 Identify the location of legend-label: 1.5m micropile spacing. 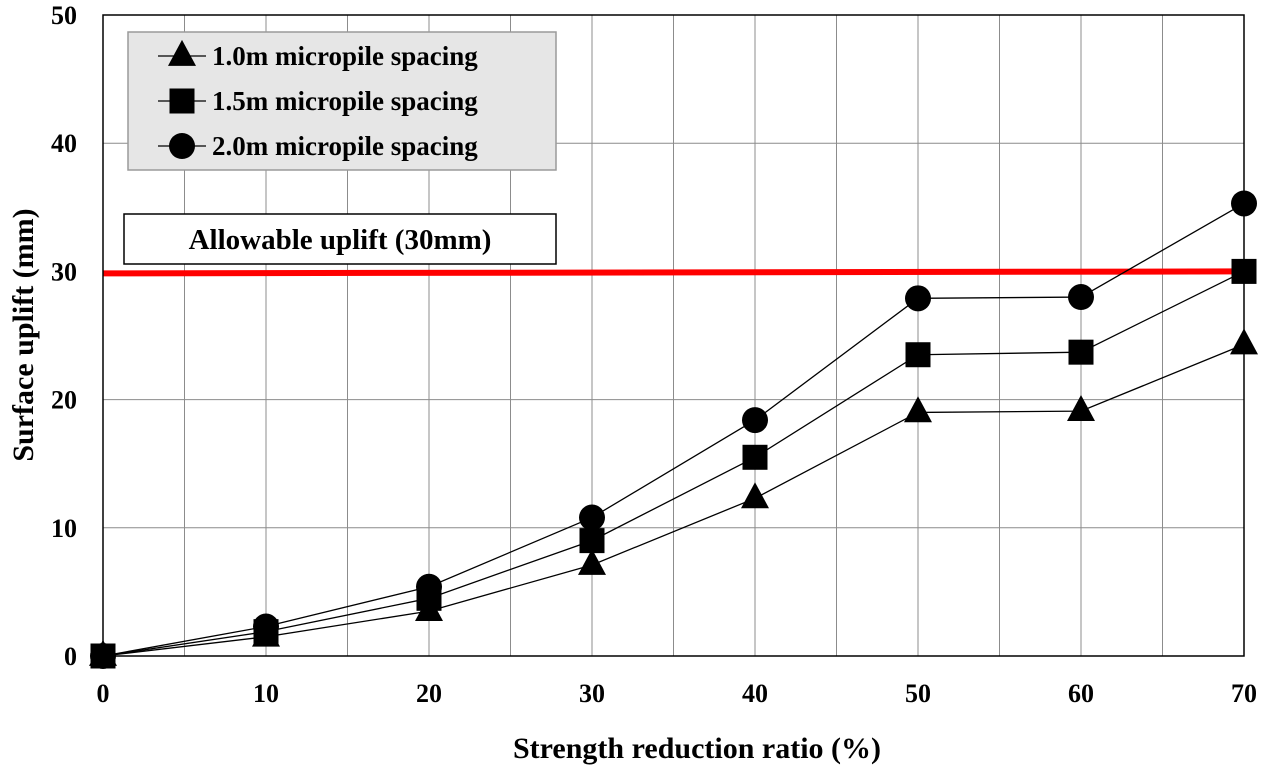
(345, 101).